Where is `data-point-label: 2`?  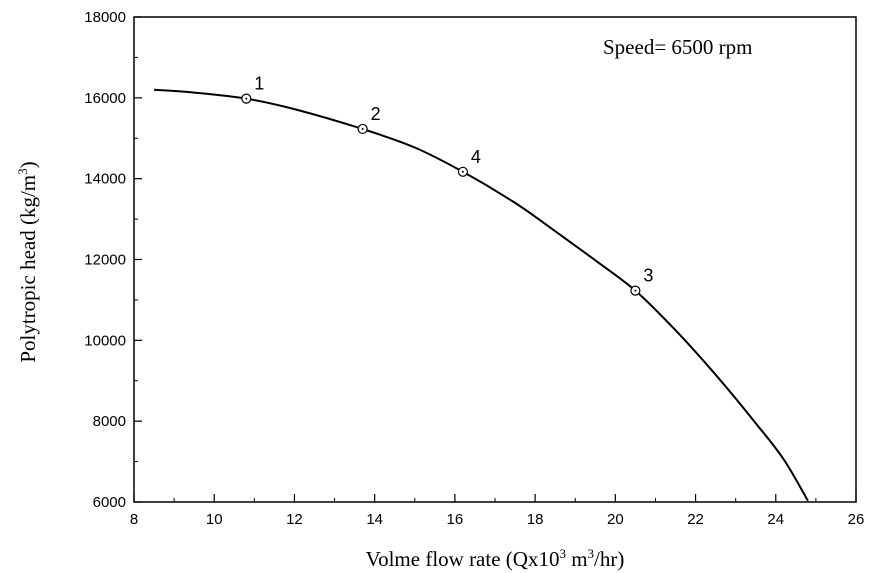
data-point-label: 2 is located at coordinates (376, 114).